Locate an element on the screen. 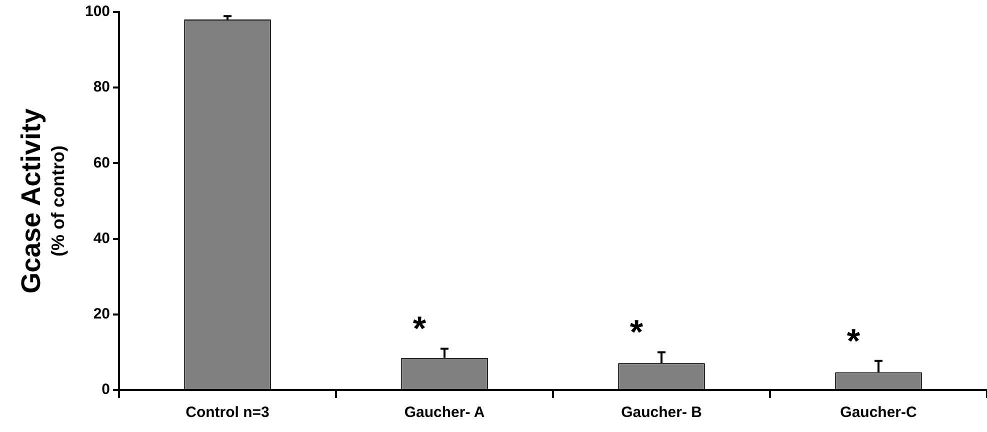 Image resolution: width=987 pixels, height=432 pixels. y-axis-title: Gcase Activity (% of contro) is located at coordinates (42, 201).